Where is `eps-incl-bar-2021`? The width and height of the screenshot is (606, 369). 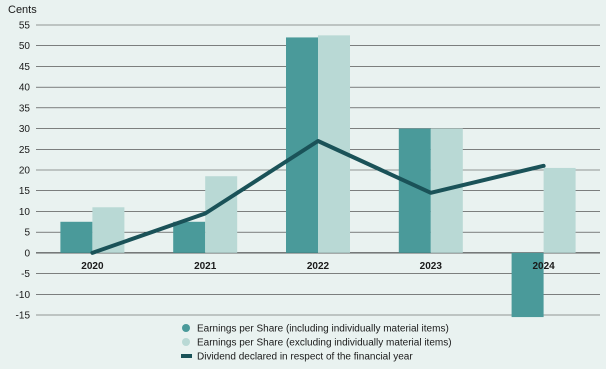 eps-incl-bar-2021 is located at coordinates (189, 237).